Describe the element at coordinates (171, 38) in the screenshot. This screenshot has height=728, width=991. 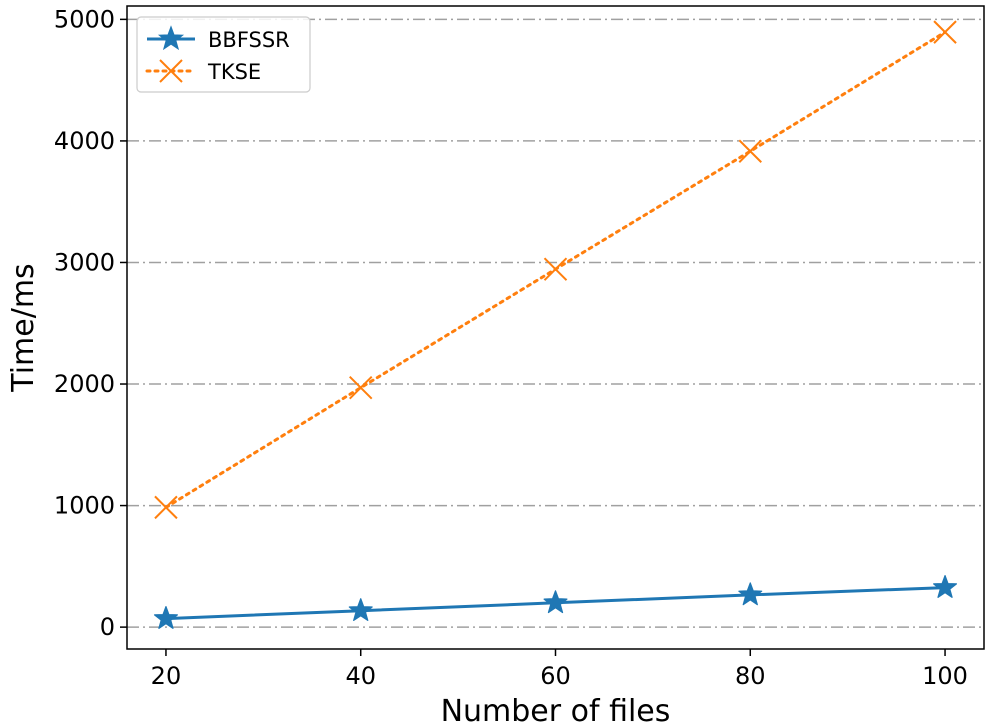
I see `legend-marker-star` at that location.